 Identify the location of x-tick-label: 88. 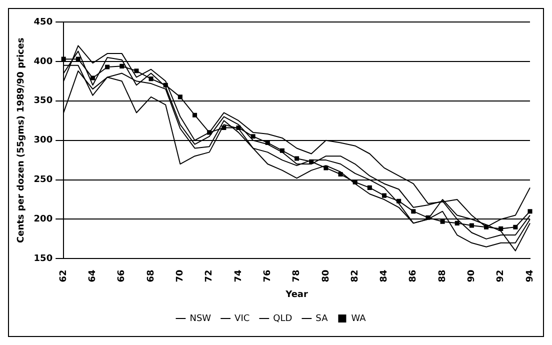
(443, 276).